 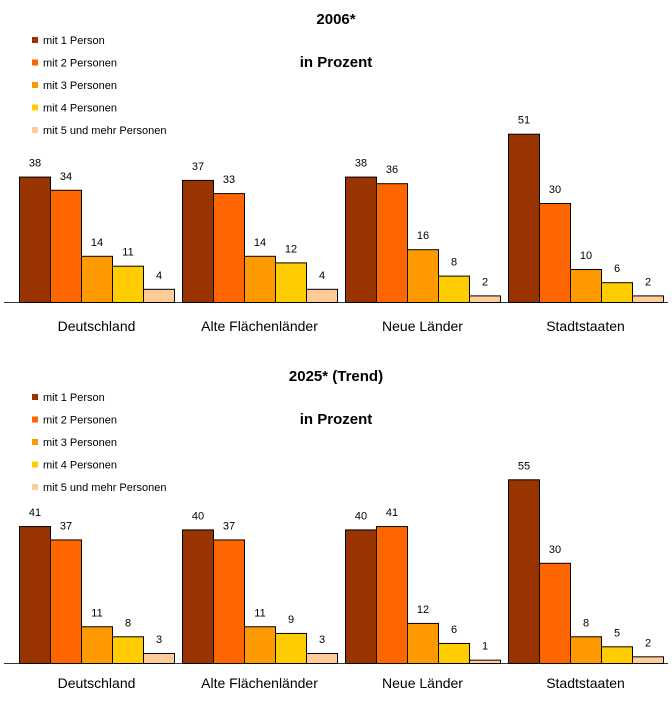 I want to click on data-label: 36, so click(x=392, y=170).